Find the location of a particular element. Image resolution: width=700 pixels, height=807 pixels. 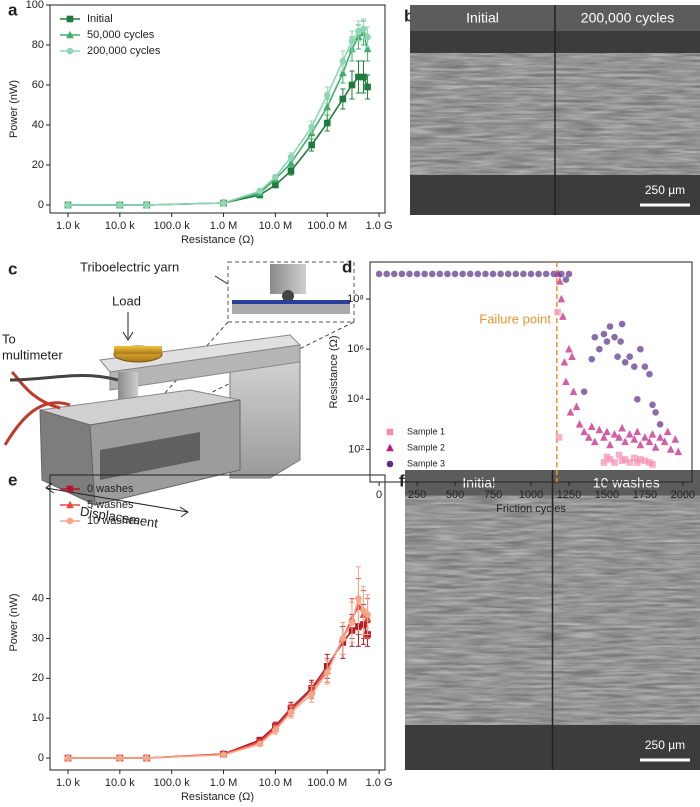

inset-tip is located at coordinates (288, 296).